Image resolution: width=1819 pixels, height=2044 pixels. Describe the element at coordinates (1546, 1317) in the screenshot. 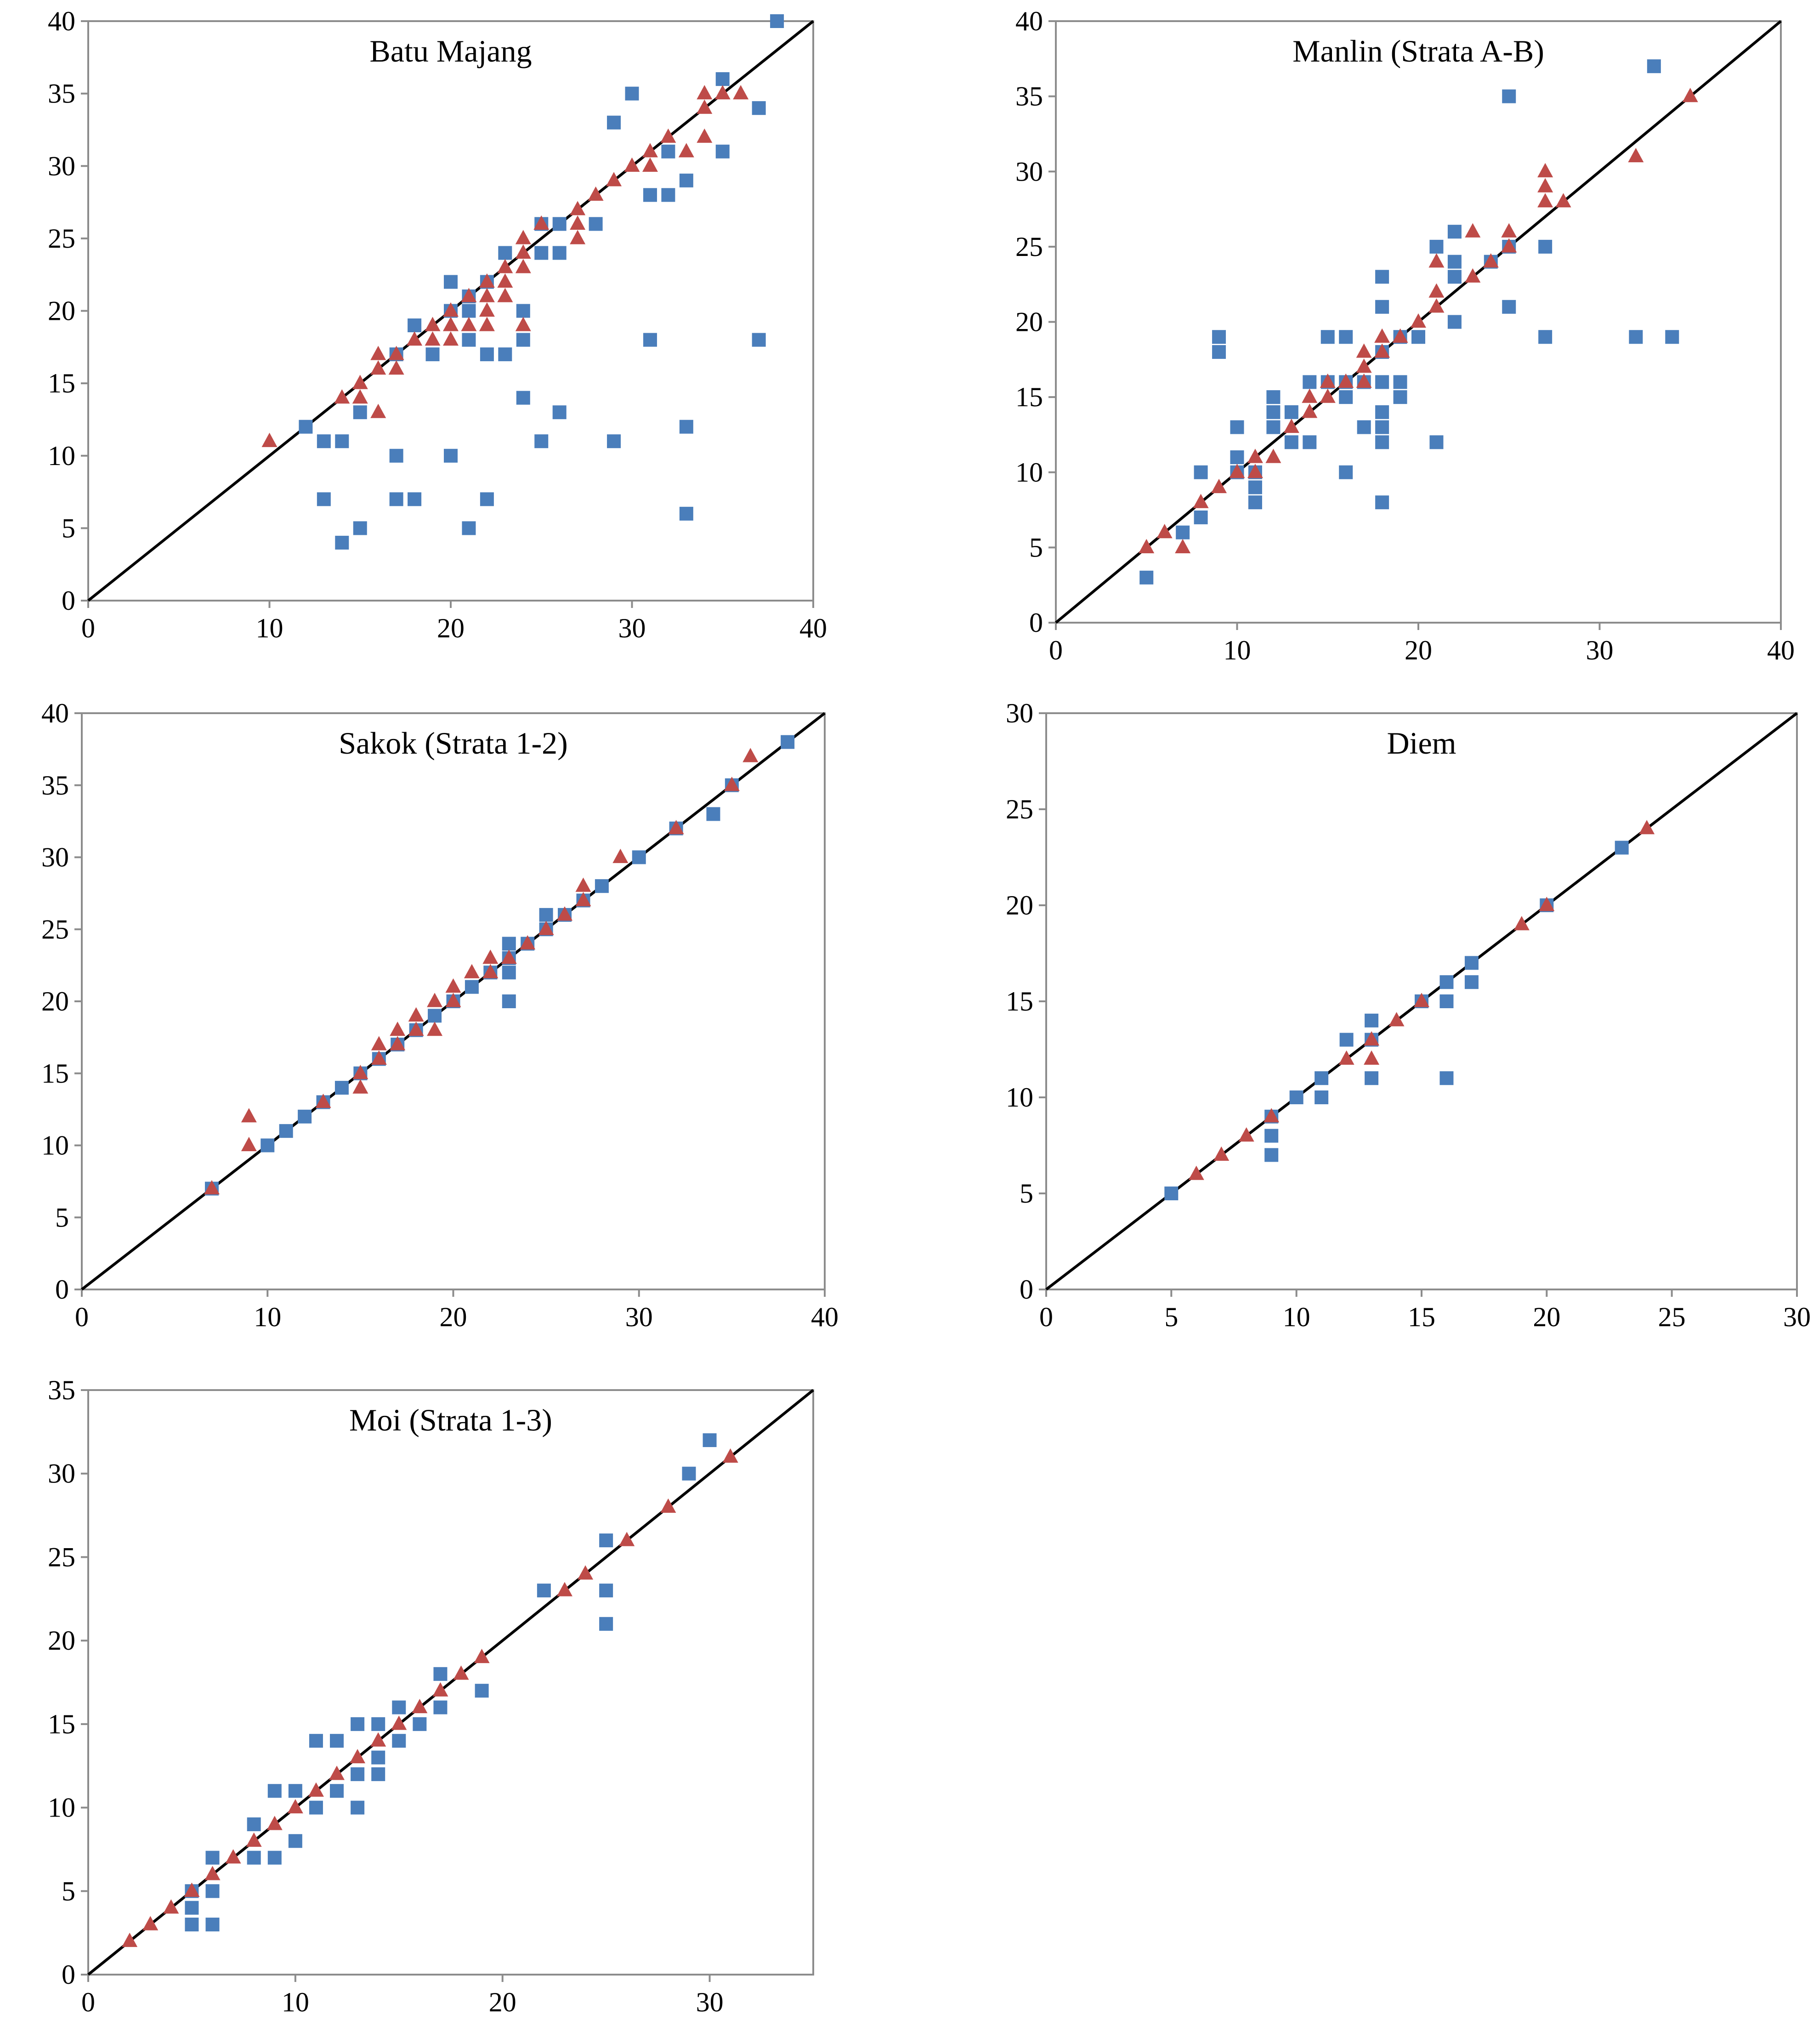

I see `x-tick-label: 20` at that location.